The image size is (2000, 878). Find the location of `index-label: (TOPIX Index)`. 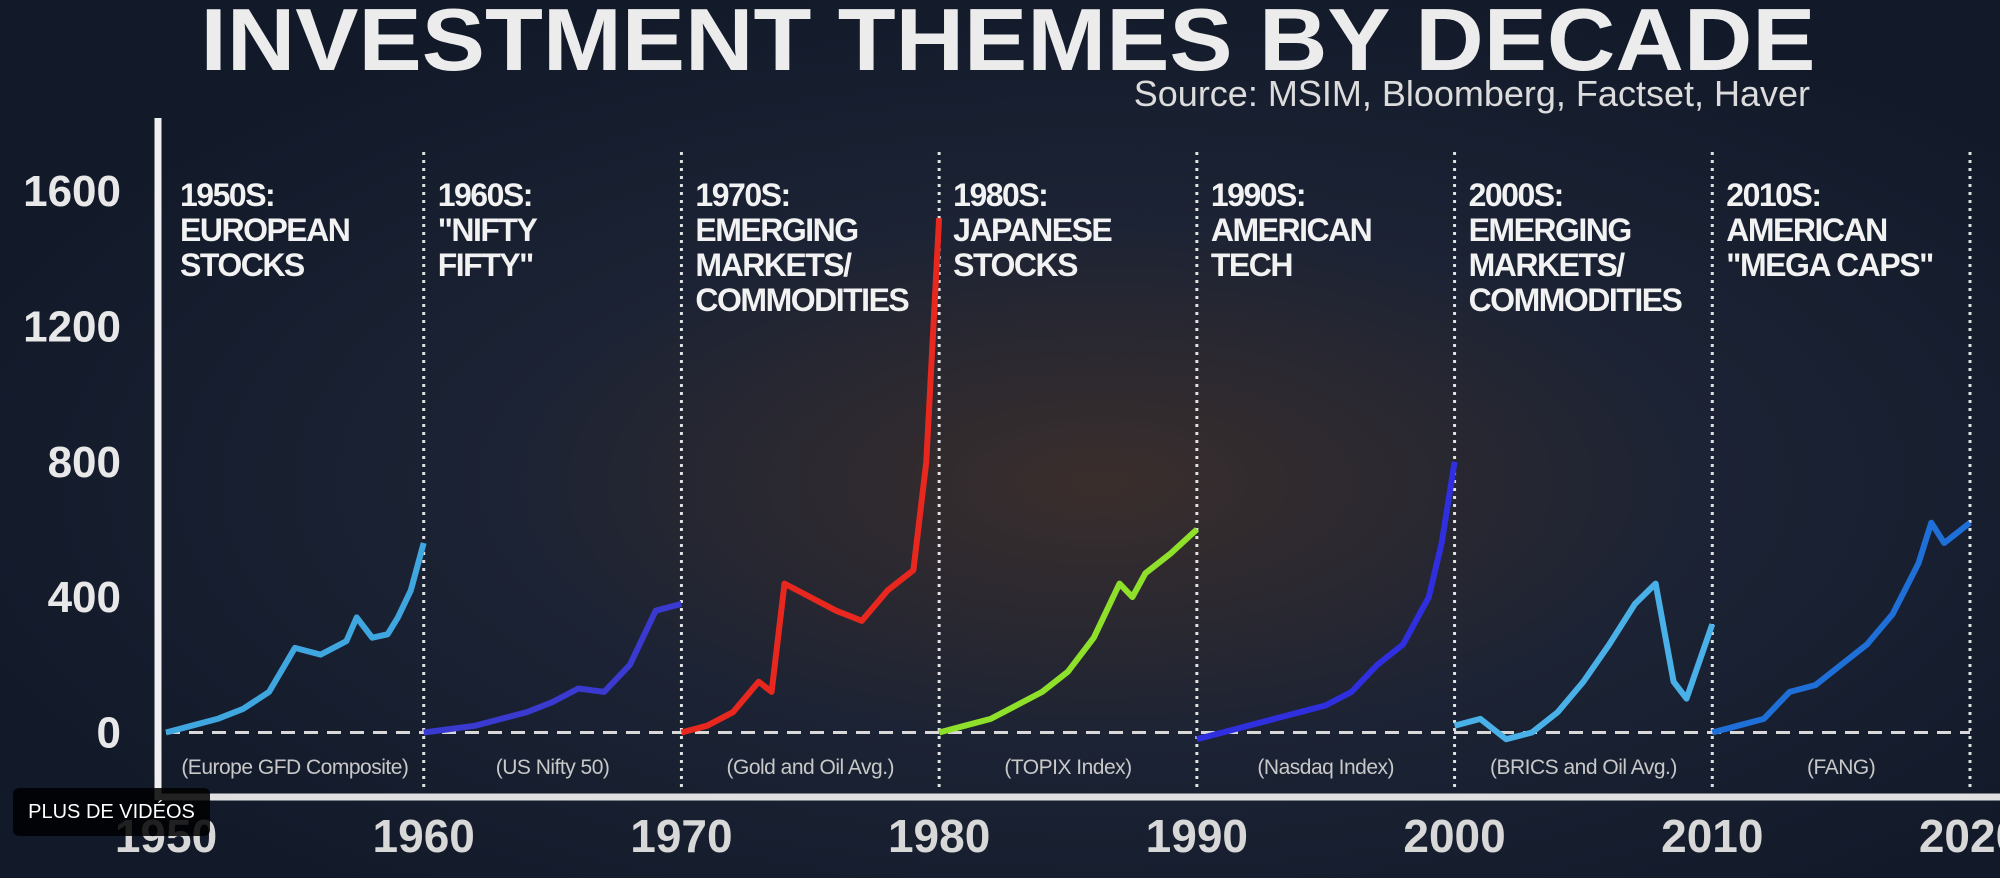

index-label: (TOPIX Index) is located at coordinates (1067, 767).